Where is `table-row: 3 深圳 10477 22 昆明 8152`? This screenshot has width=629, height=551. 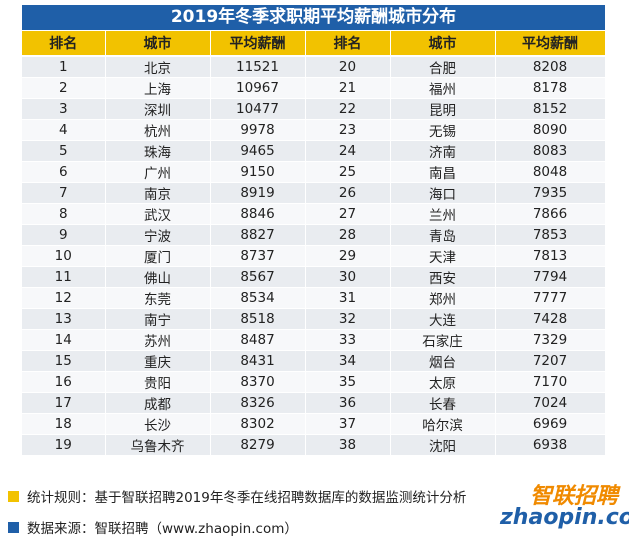
table-row: 3 深圳 10477 22 昆明 8152 is located at coordinates (314, 109).